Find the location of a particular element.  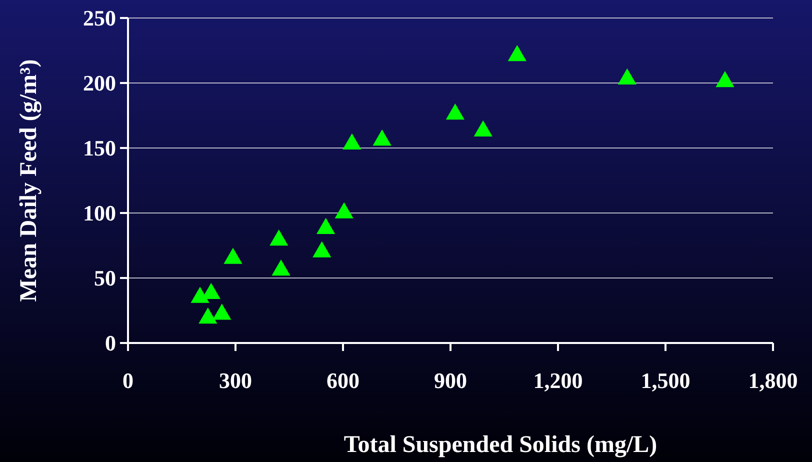

y-tick-label: 200 is located at coordinates (99, 83).